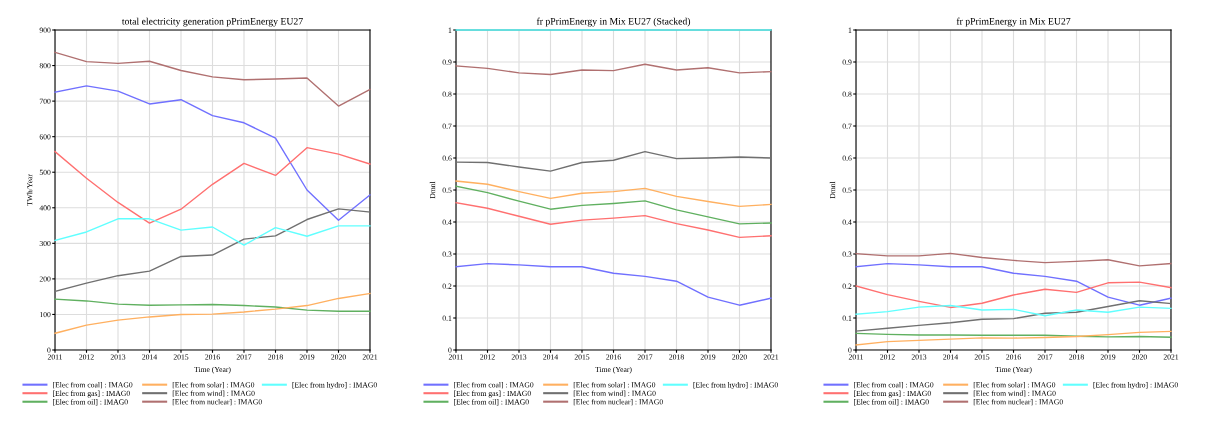  Describe the element at coordinates (212, 22) in the screenshot. I see `chart-title: total electricity generation pPrimEnergy EU27` at that location.